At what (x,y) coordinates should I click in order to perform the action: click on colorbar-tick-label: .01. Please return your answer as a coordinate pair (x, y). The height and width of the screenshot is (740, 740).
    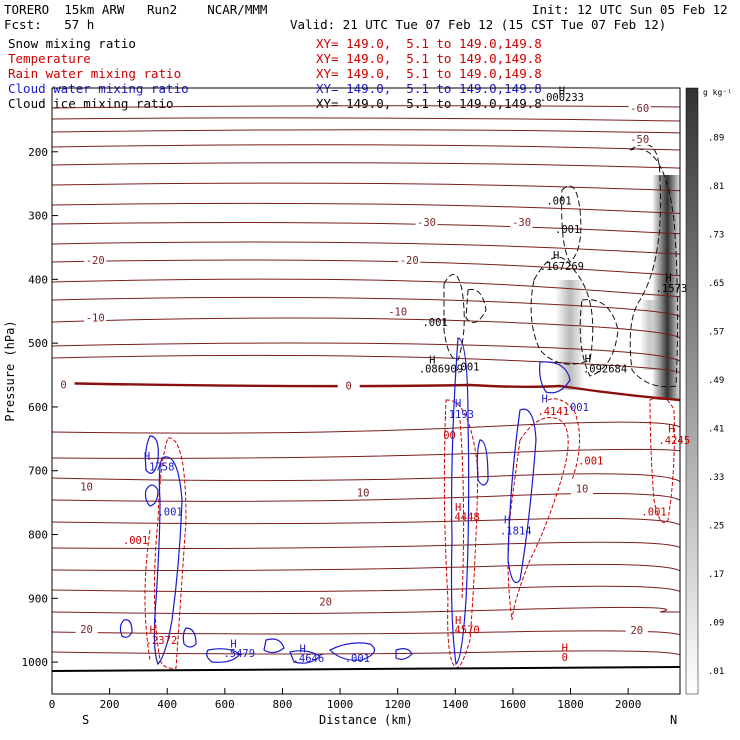
    Looking at the image, I should click on (716, 672).